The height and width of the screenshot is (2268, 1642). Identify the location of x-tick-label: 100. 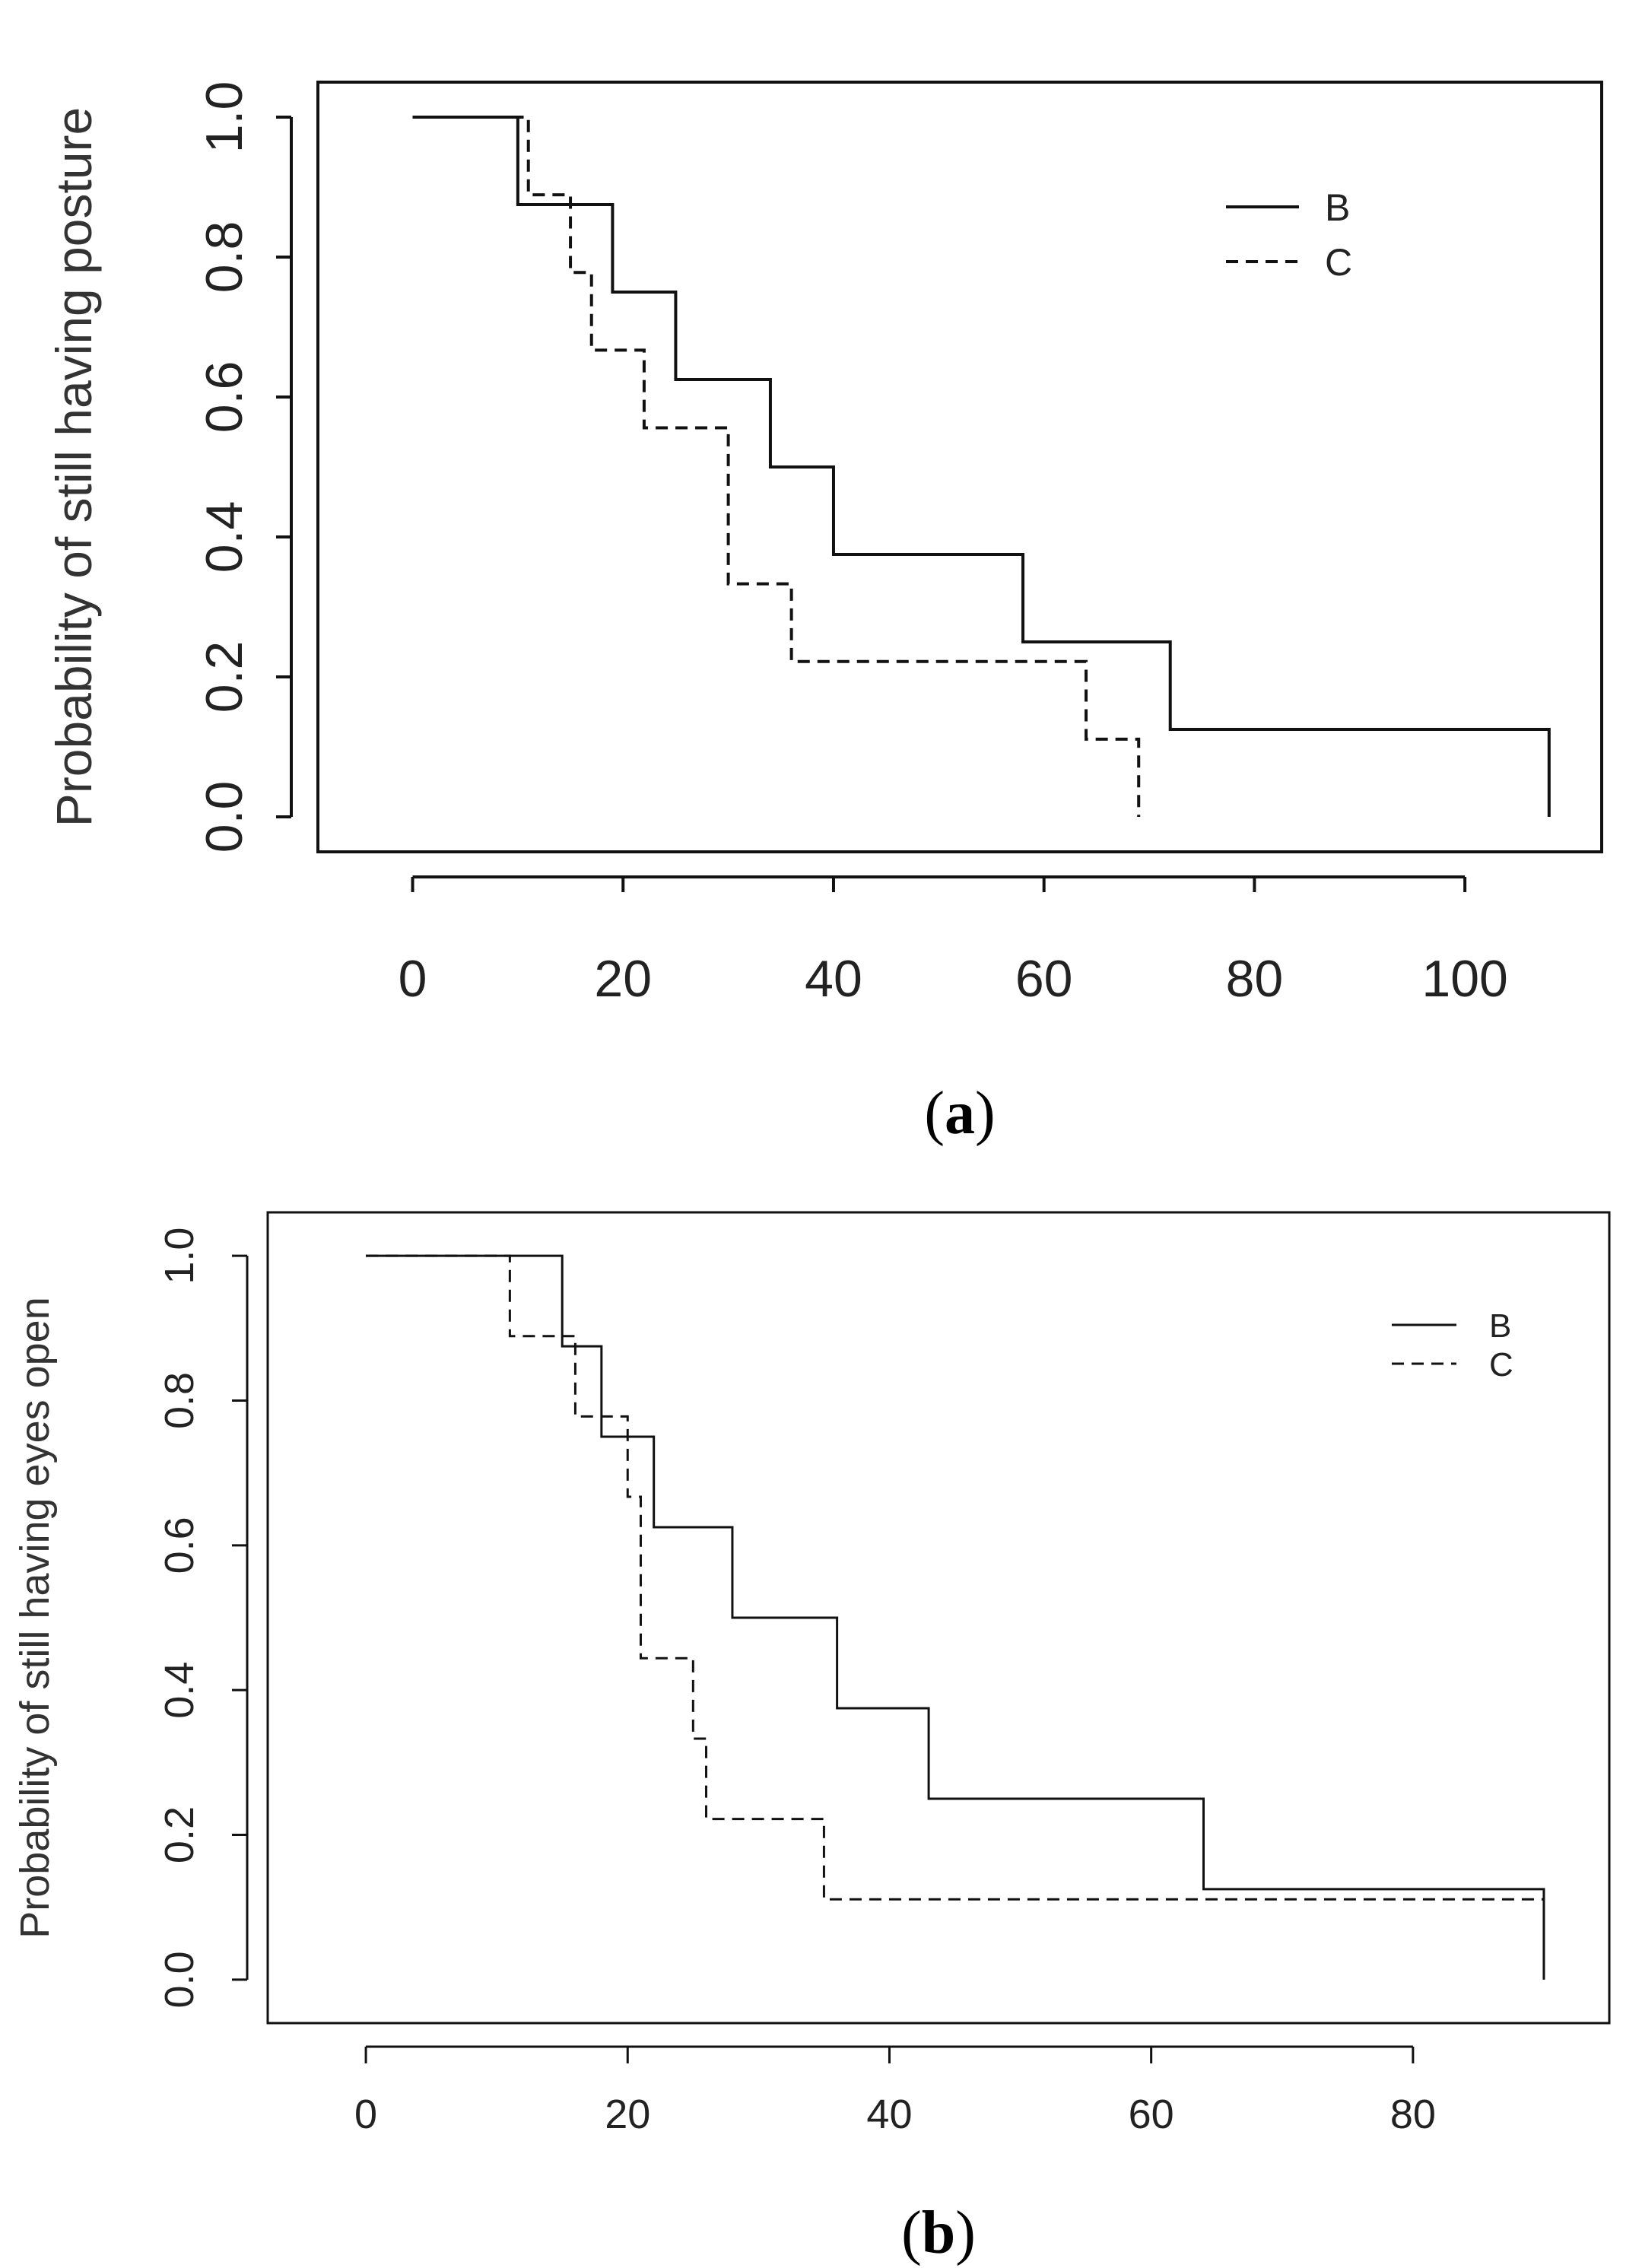
(1464, 979).